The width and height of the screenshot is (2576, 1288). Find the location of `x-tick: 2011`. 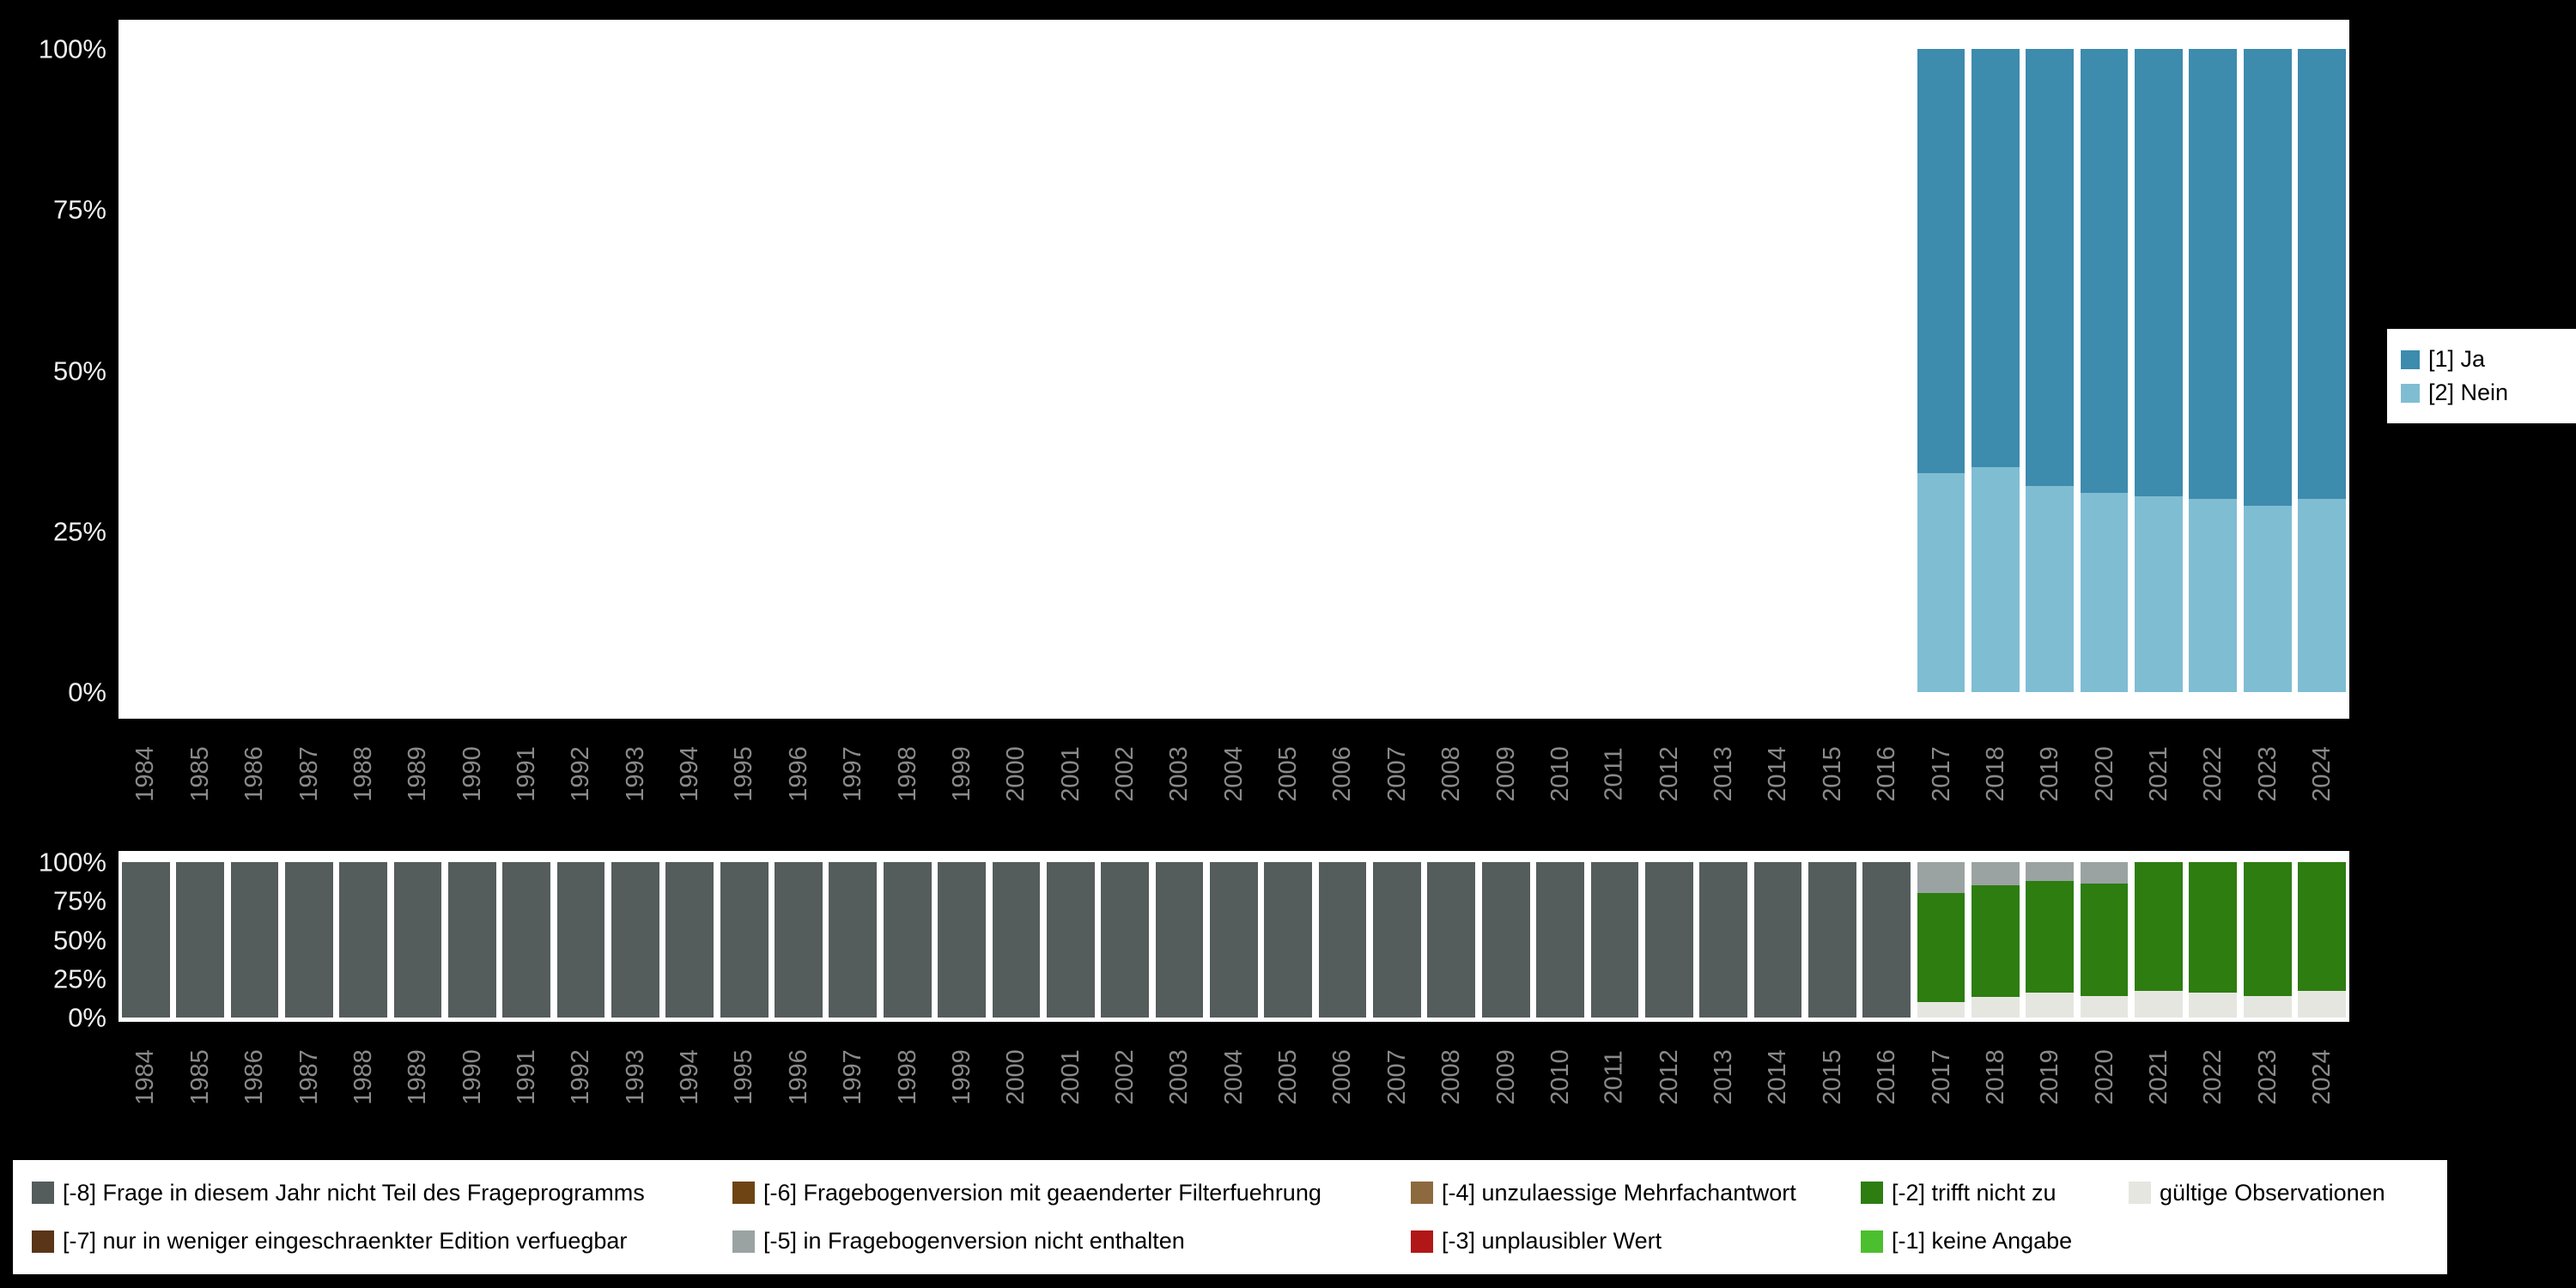

x-tick: 2011 is located at coordinates (1615, 1076).